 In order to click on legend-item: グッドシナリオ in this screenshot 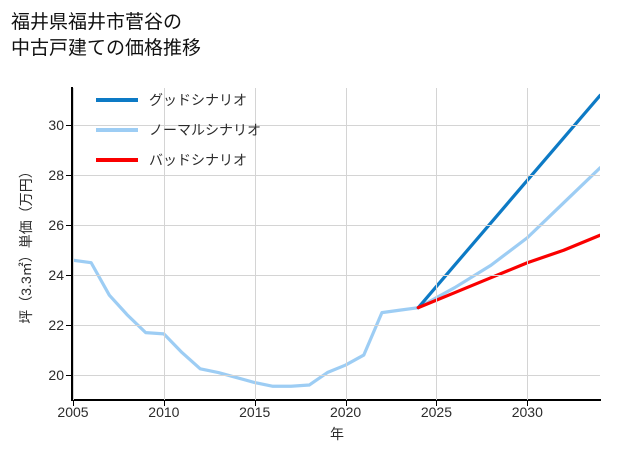, I will do `click(178, 100)`.